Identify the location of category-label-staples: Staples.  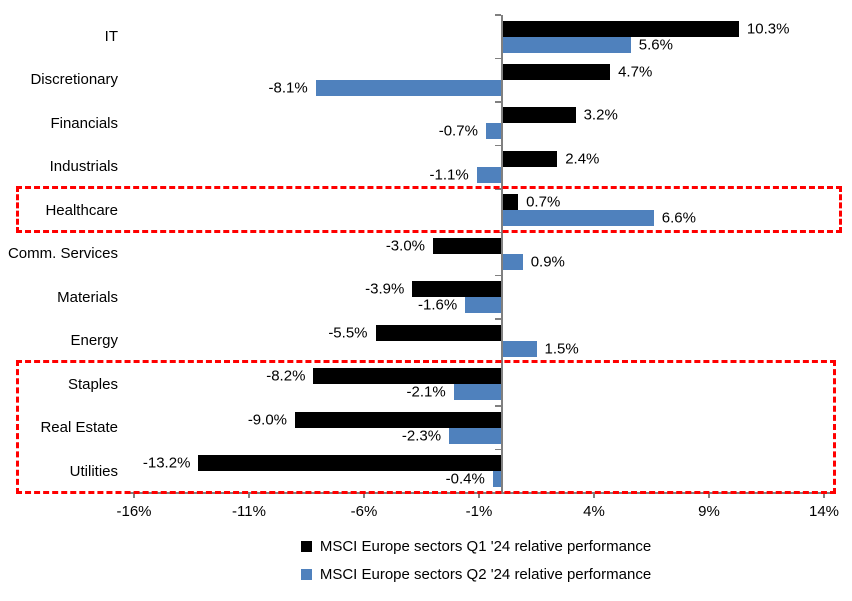
(92, 384).